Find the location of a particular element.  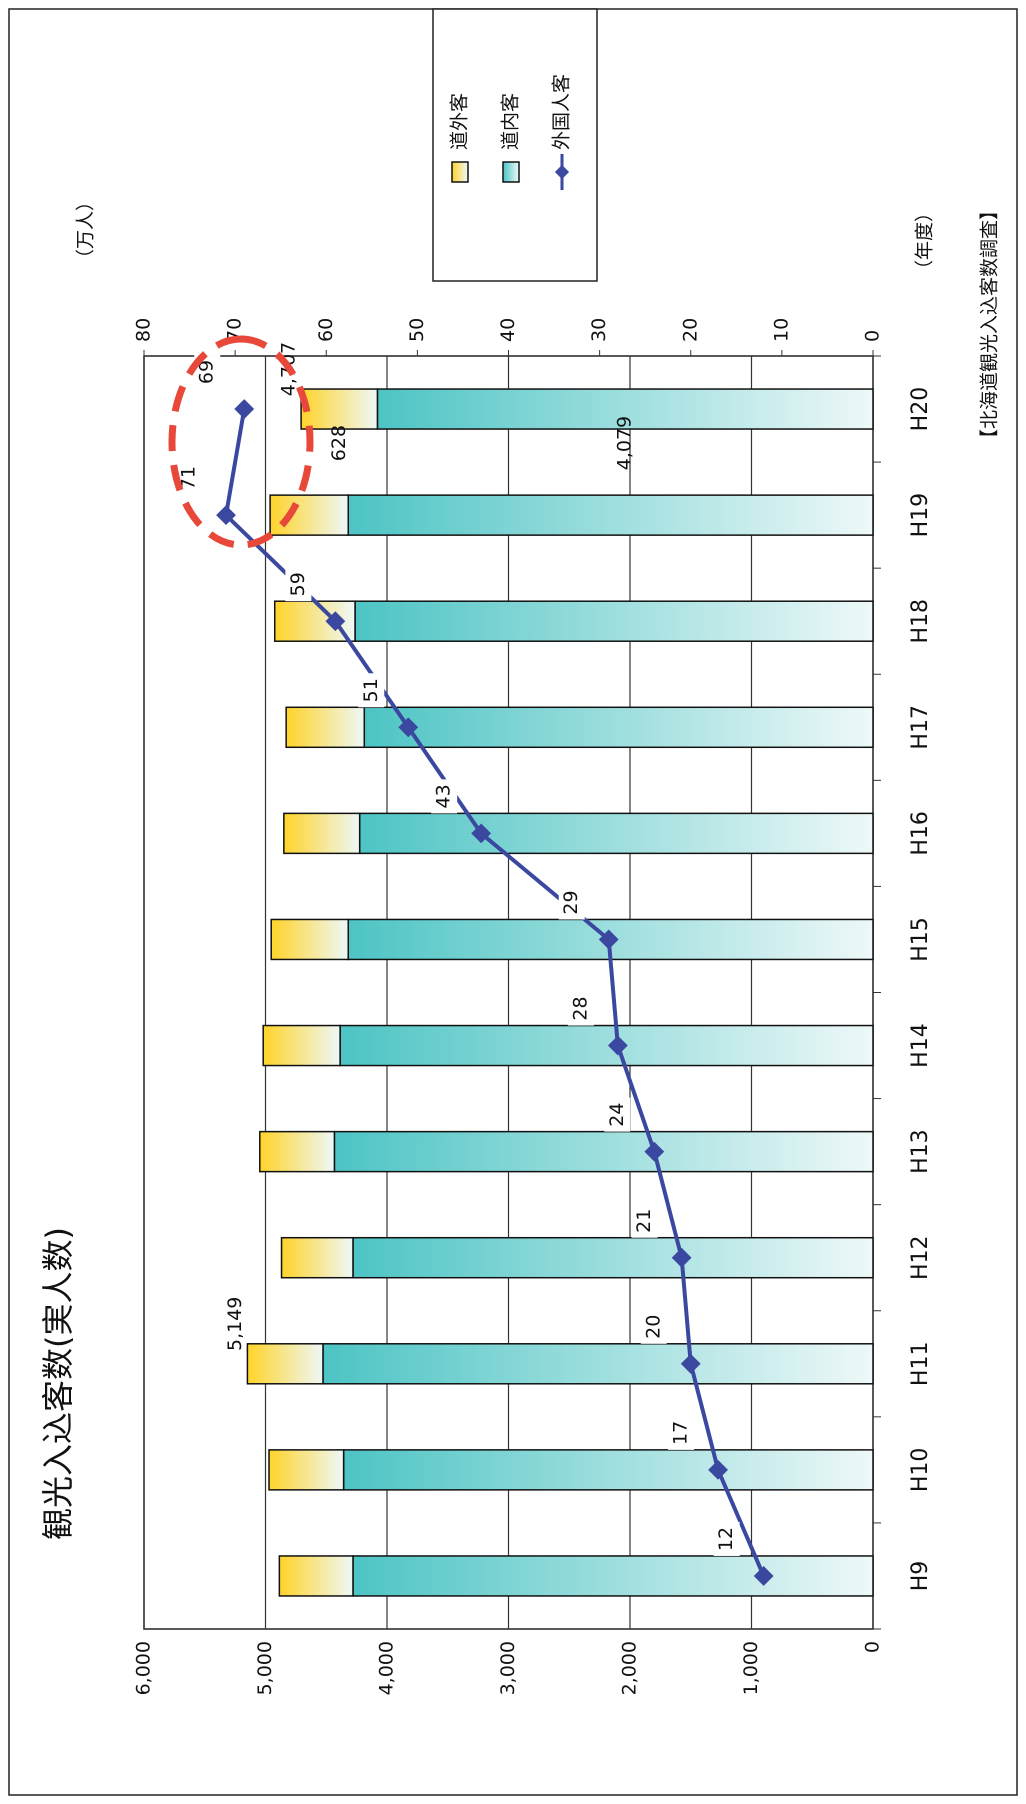

y-tick-label: 2,000 is located at coordinates (630, 1668).